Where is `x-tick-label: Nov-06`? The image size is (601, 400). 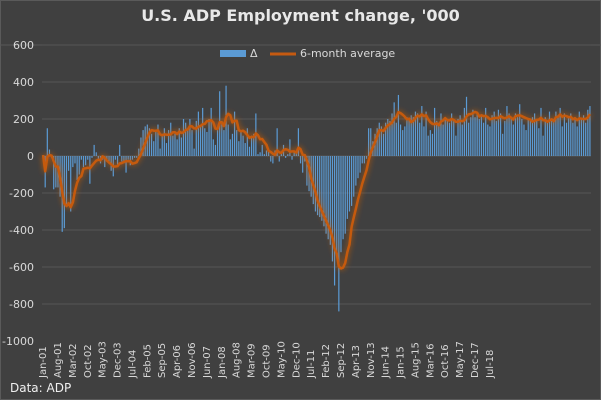
x-tick-label: Nov-06 is located at coordinates (192, 360).